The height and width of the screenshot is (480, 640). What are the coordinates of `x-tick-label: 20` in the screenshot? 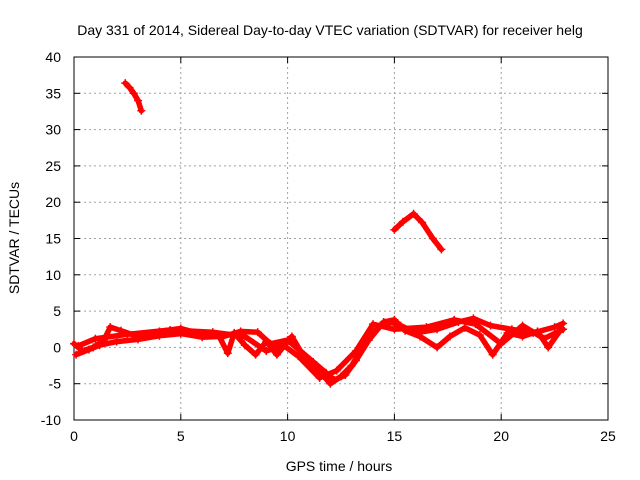 It's located at (501, 436).